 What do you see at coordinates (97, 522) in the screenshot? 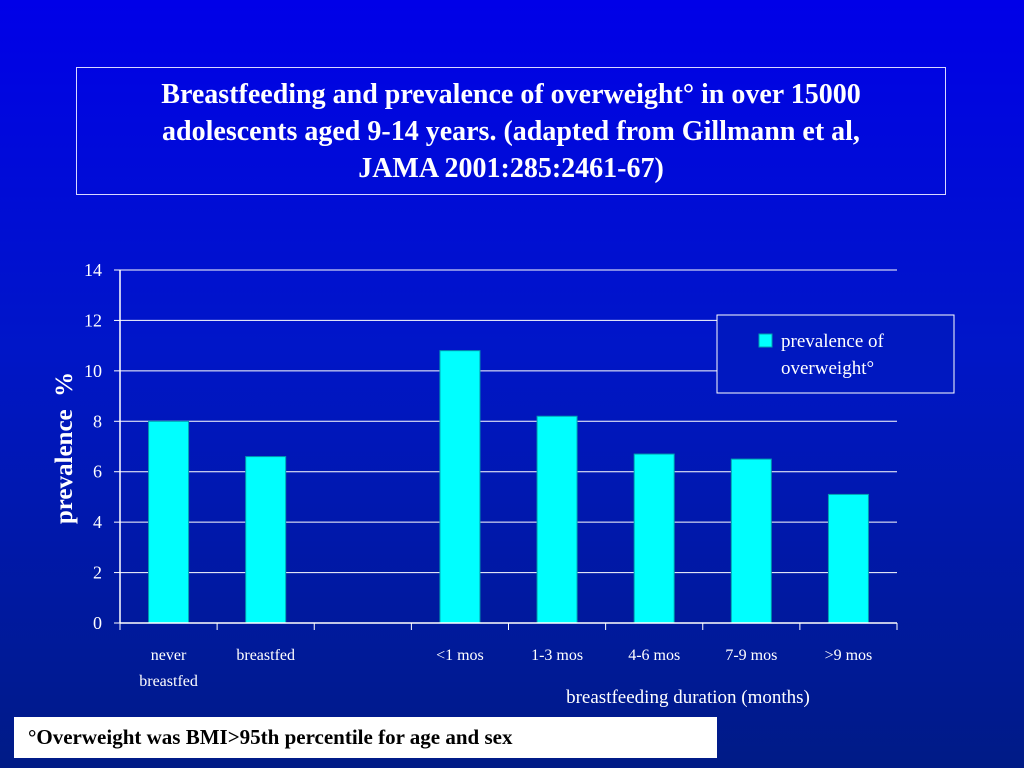
I see `y-tick-label: 4` at bounding box center [97, 522].